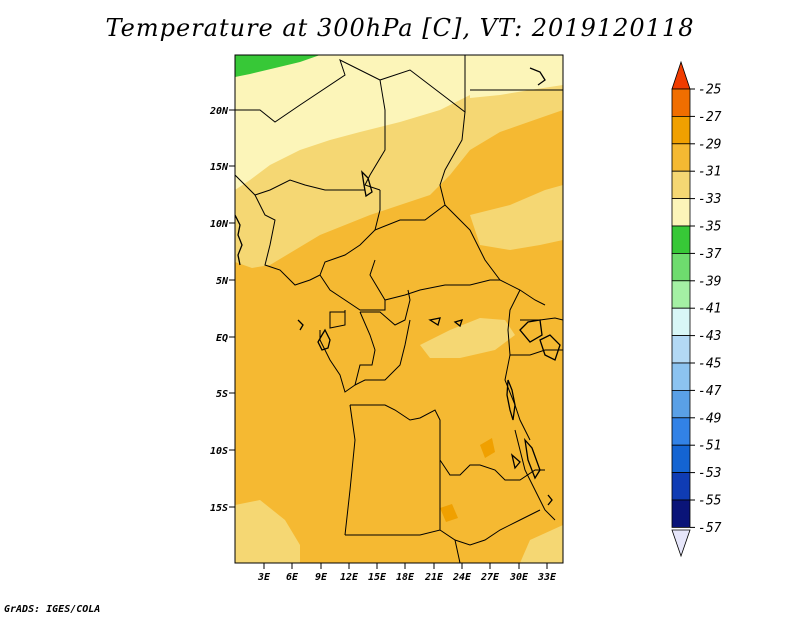  What do you see at coordinates (709, 199) in the screenshot?
I see `legend-label: -33` at bounding box center [709, 199].